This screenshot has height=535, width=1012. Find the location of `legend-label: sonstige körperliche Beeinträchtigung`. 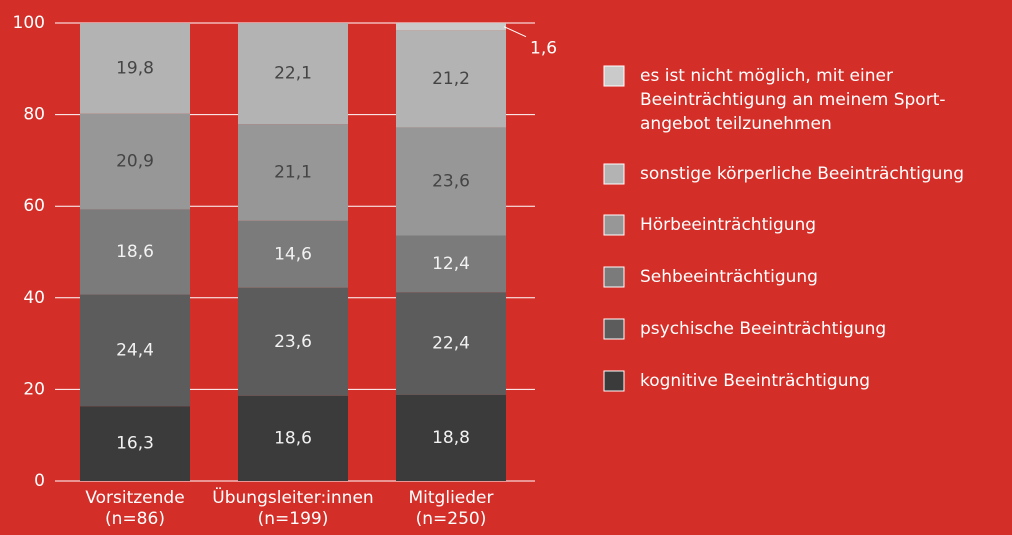

legend-label: sonstige körperliche Beeinträchtigung is located at coordinates (802, 174).